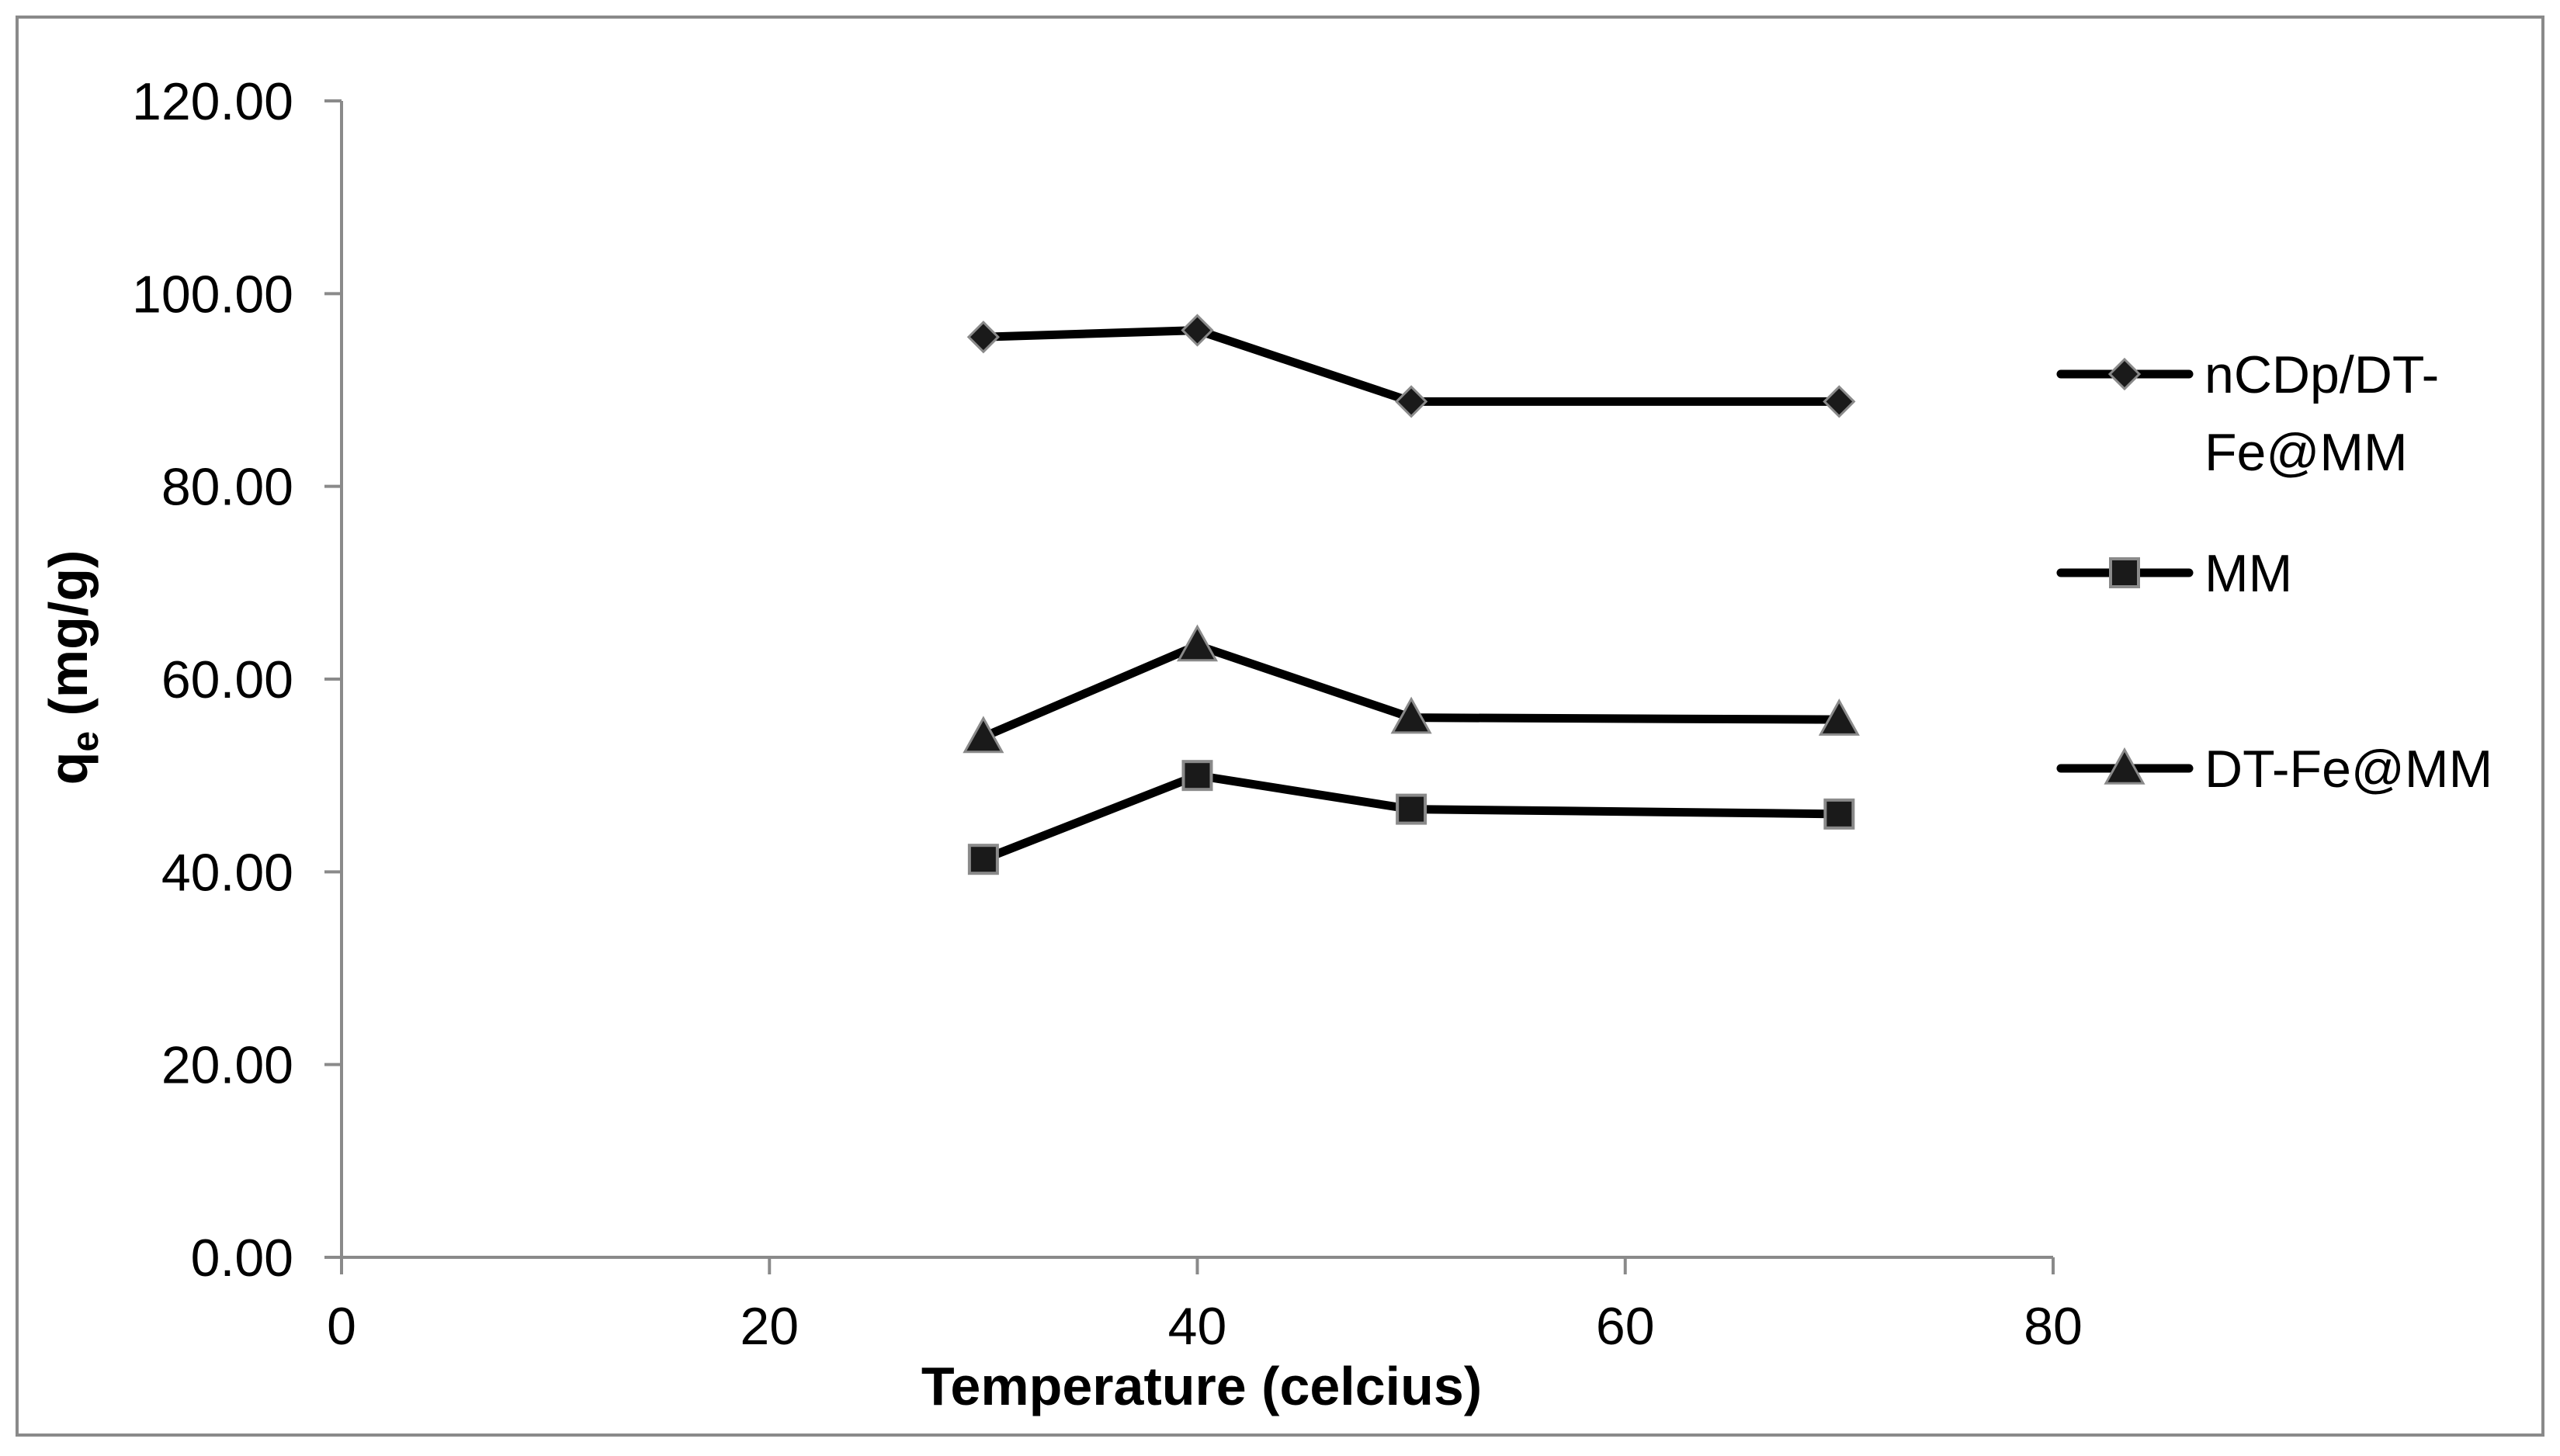  What do you see at coordinates (2322, 375) in the screenshot?
I see `legend-label-ncdp-dt-fe-mm: nCDp/DT-` at bounding box center [2322, 375].